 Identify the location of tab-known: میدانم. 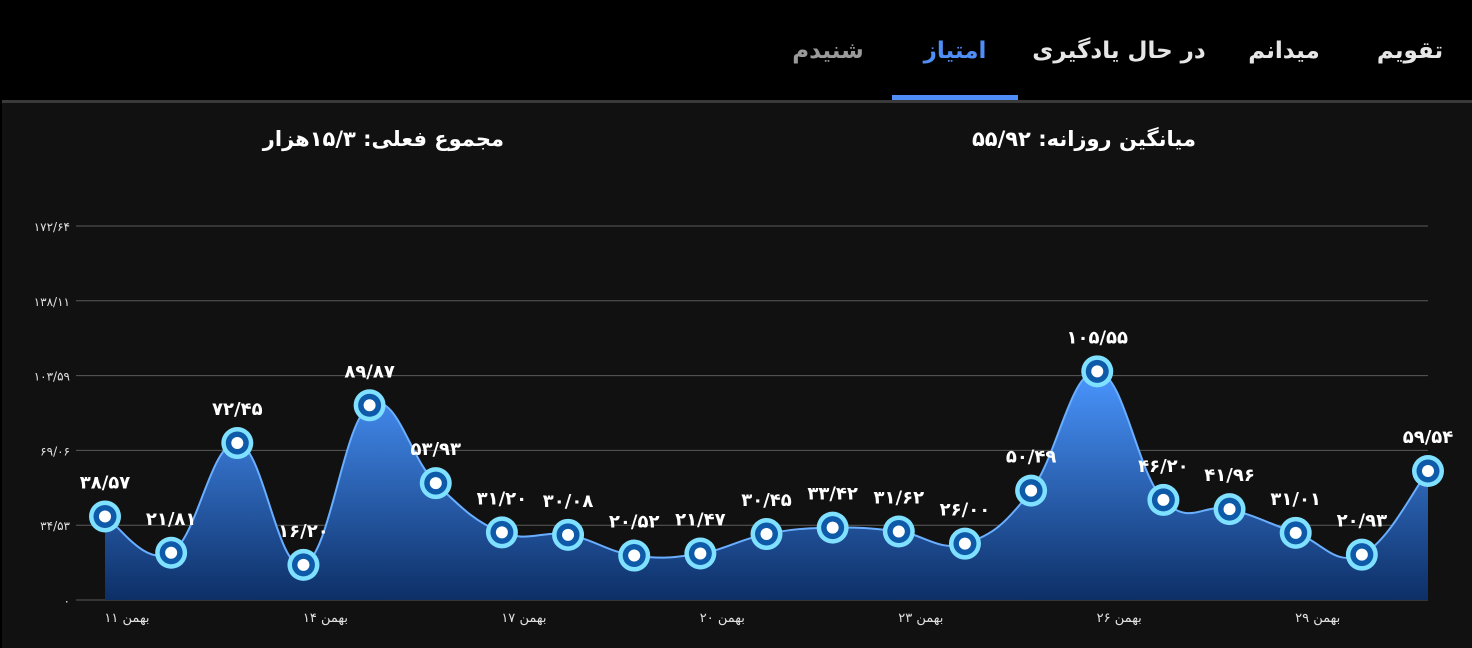
(1284, 51).